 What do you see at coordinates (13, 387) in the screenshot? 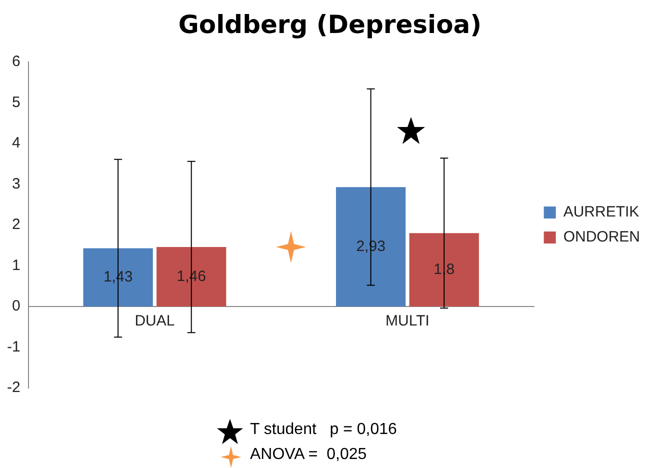
I see `y-tick-label: -2` at bounding box center [13, 387].